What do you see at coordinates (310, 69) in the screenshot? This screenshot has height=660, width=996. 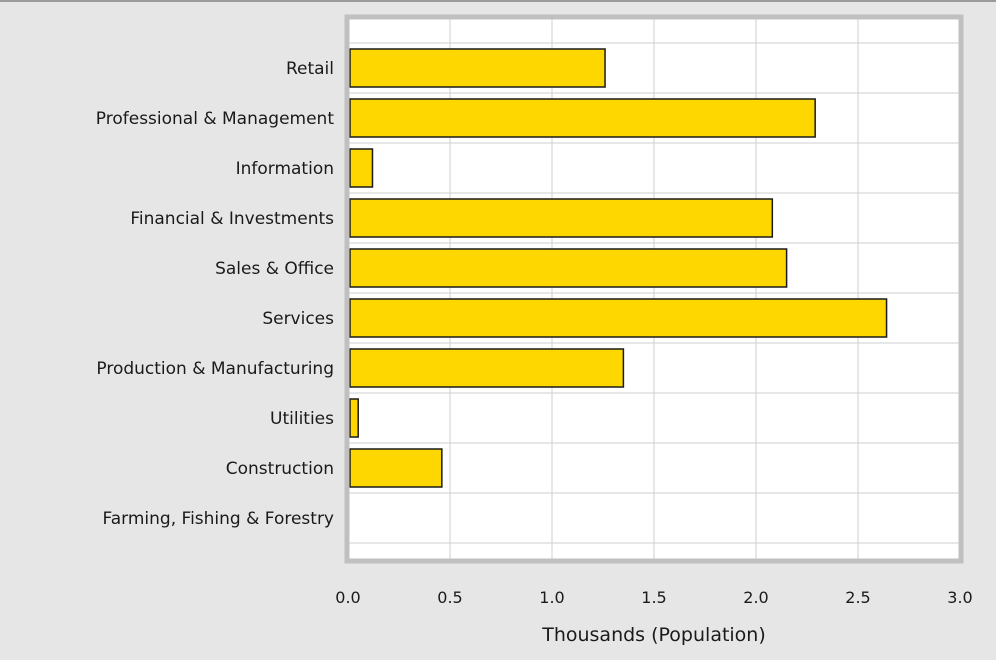 I see `category-label: Retail` at bounding box center [310, 69].